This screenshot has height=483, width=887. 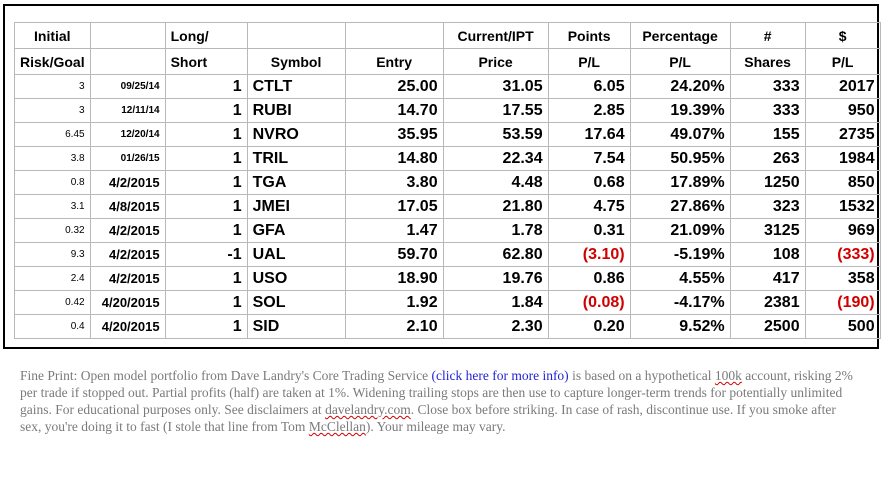 I want to click on dollar-pl-cell: 2735, so click(x=842, y=134).